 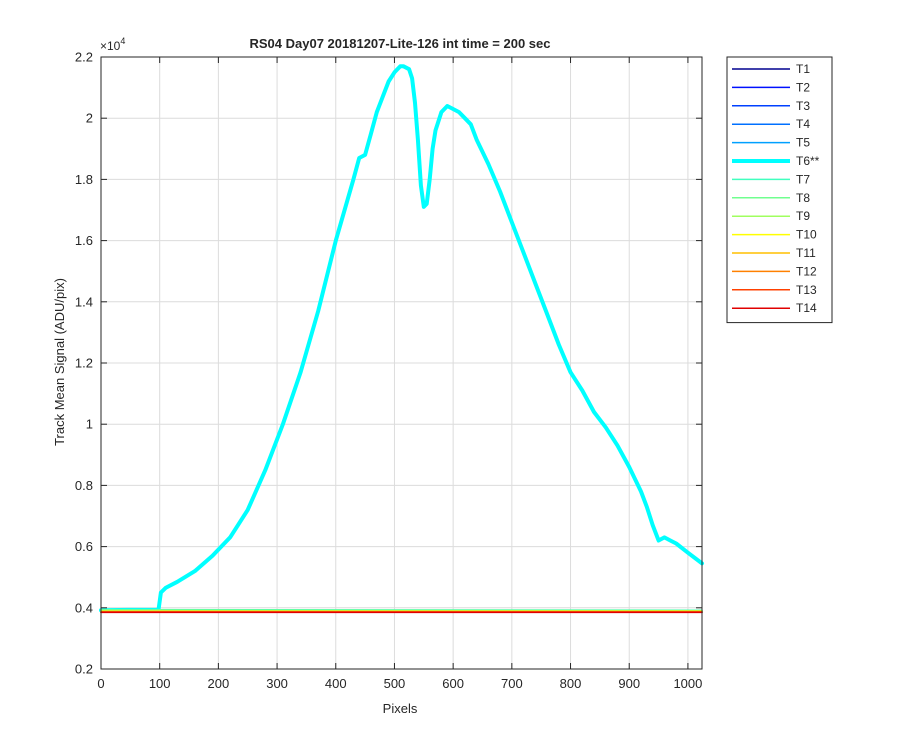 What do you see at coordinates (219, 683) in the screenshot?
I see `x-tick-label: 200` at bounding box center [219, 683].